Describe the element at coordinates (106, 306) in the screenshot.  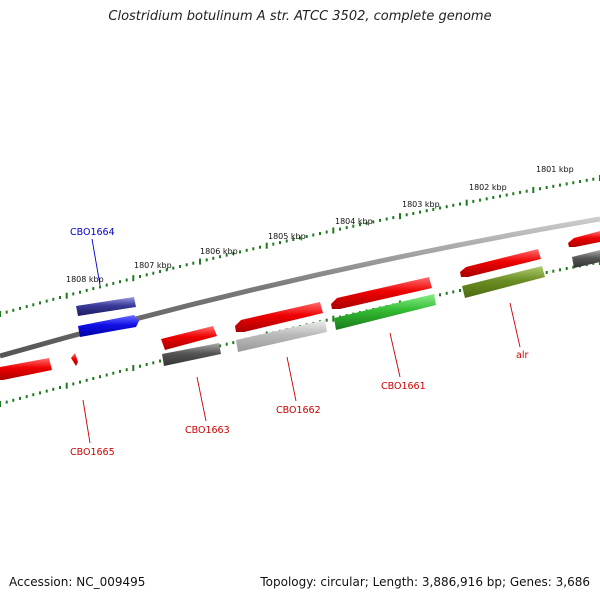
I see `cds-feature-navy` at that location.